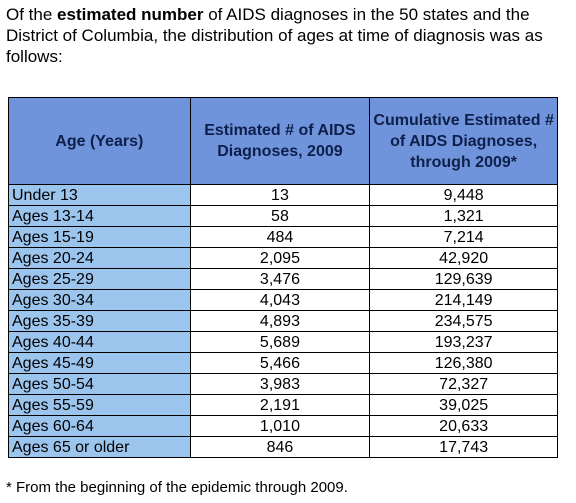 This screenshot has width=576, height=503. What do you see at coordinates (463, 300) in the screenshot?
I see `count-cell: 214,149` at bounding box center [463, 300].